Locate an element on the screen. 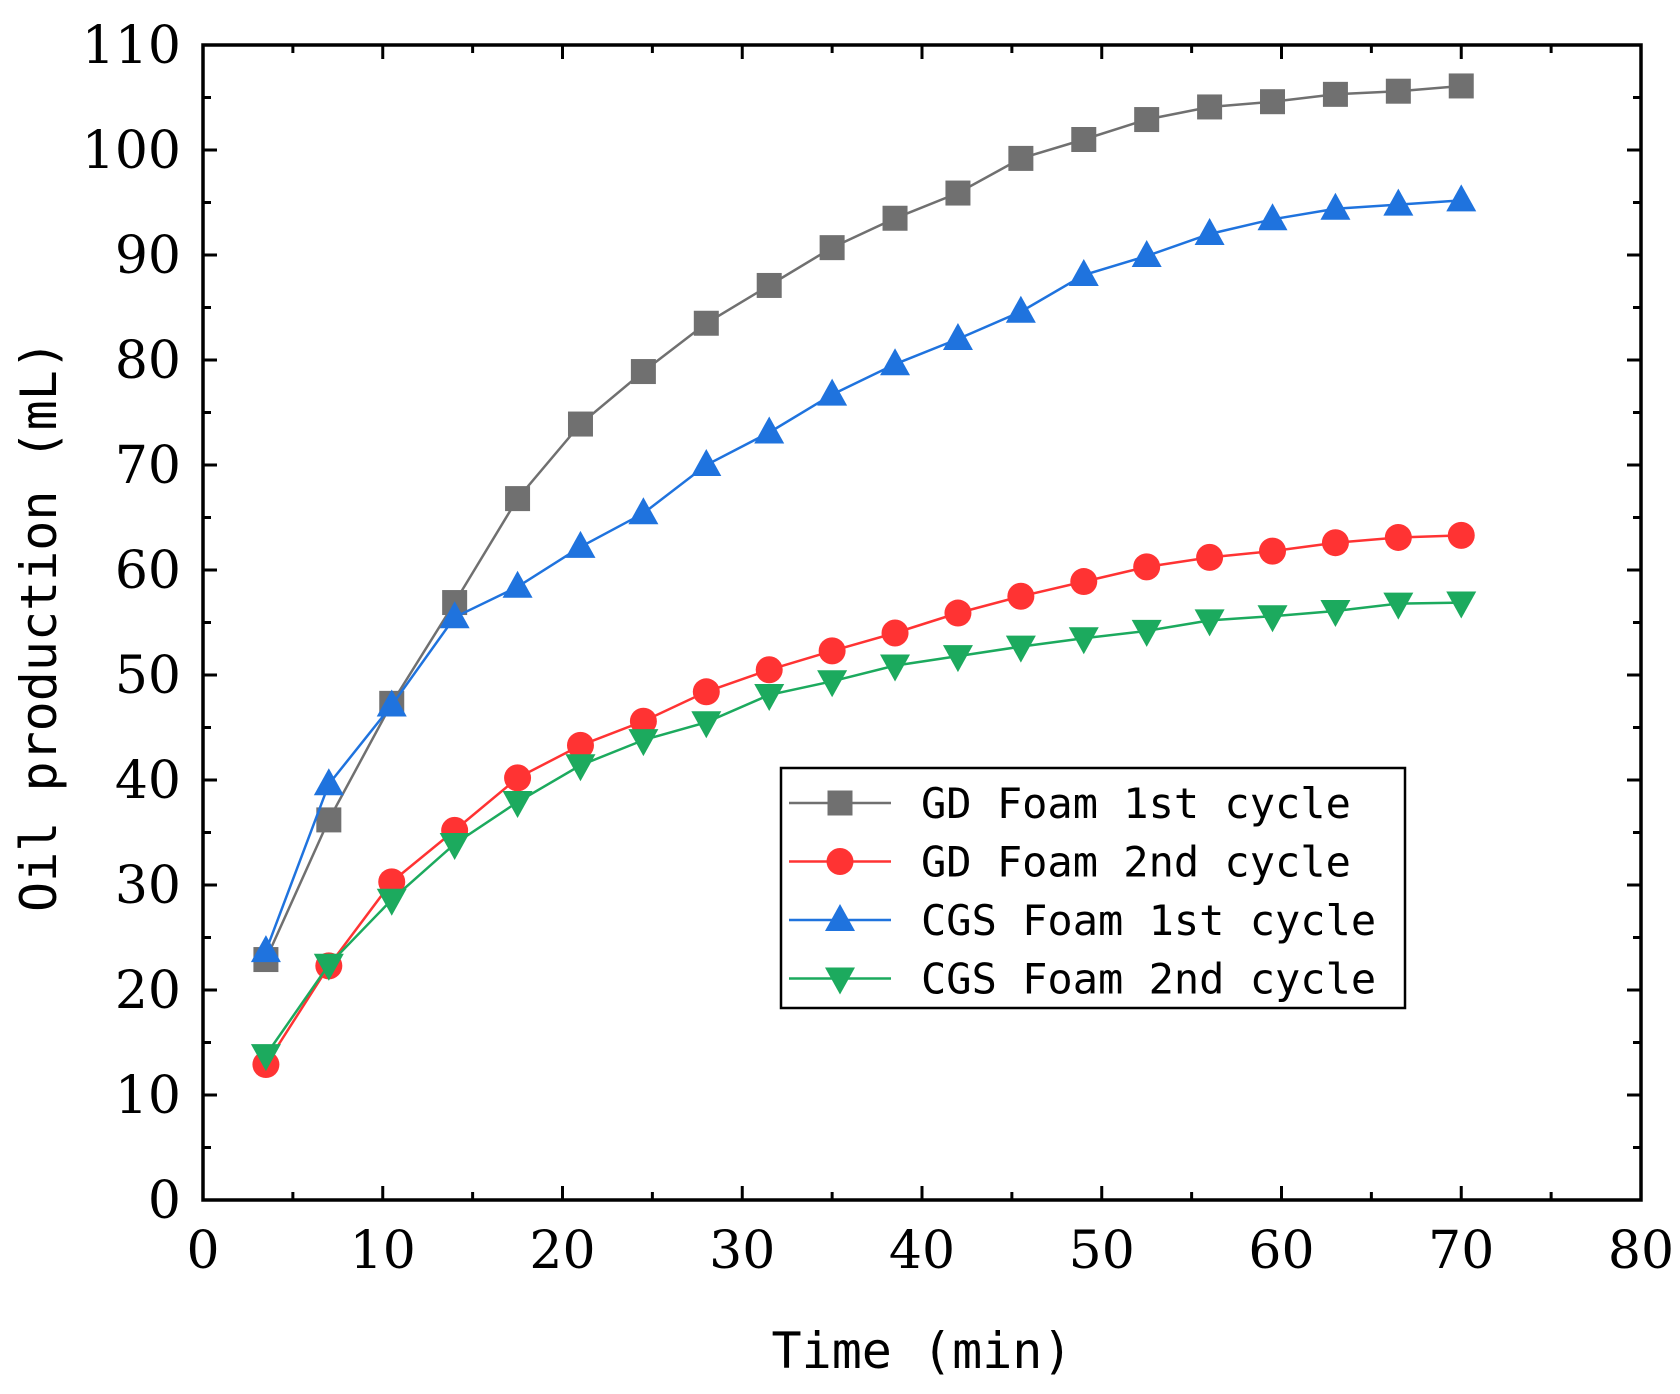 Image resolution: width=1680 pixels, height=1394 pixels. x-tick-label: 0 is located at coordinates (202, 1251).